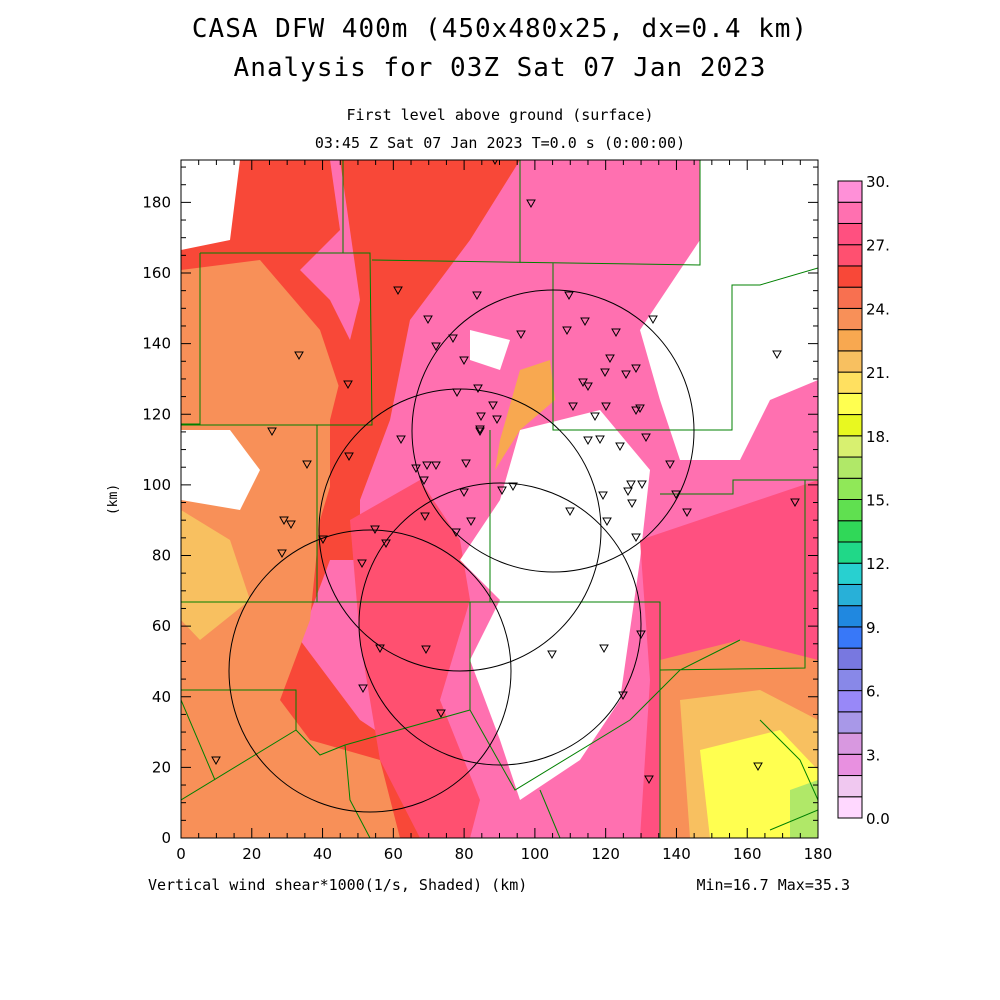 The image size is (1000, 1000). Describe the element at coordinates (773, 885) in the screenshot. I see `min-max-label: Min=16.7 Max=35.3` at that location.